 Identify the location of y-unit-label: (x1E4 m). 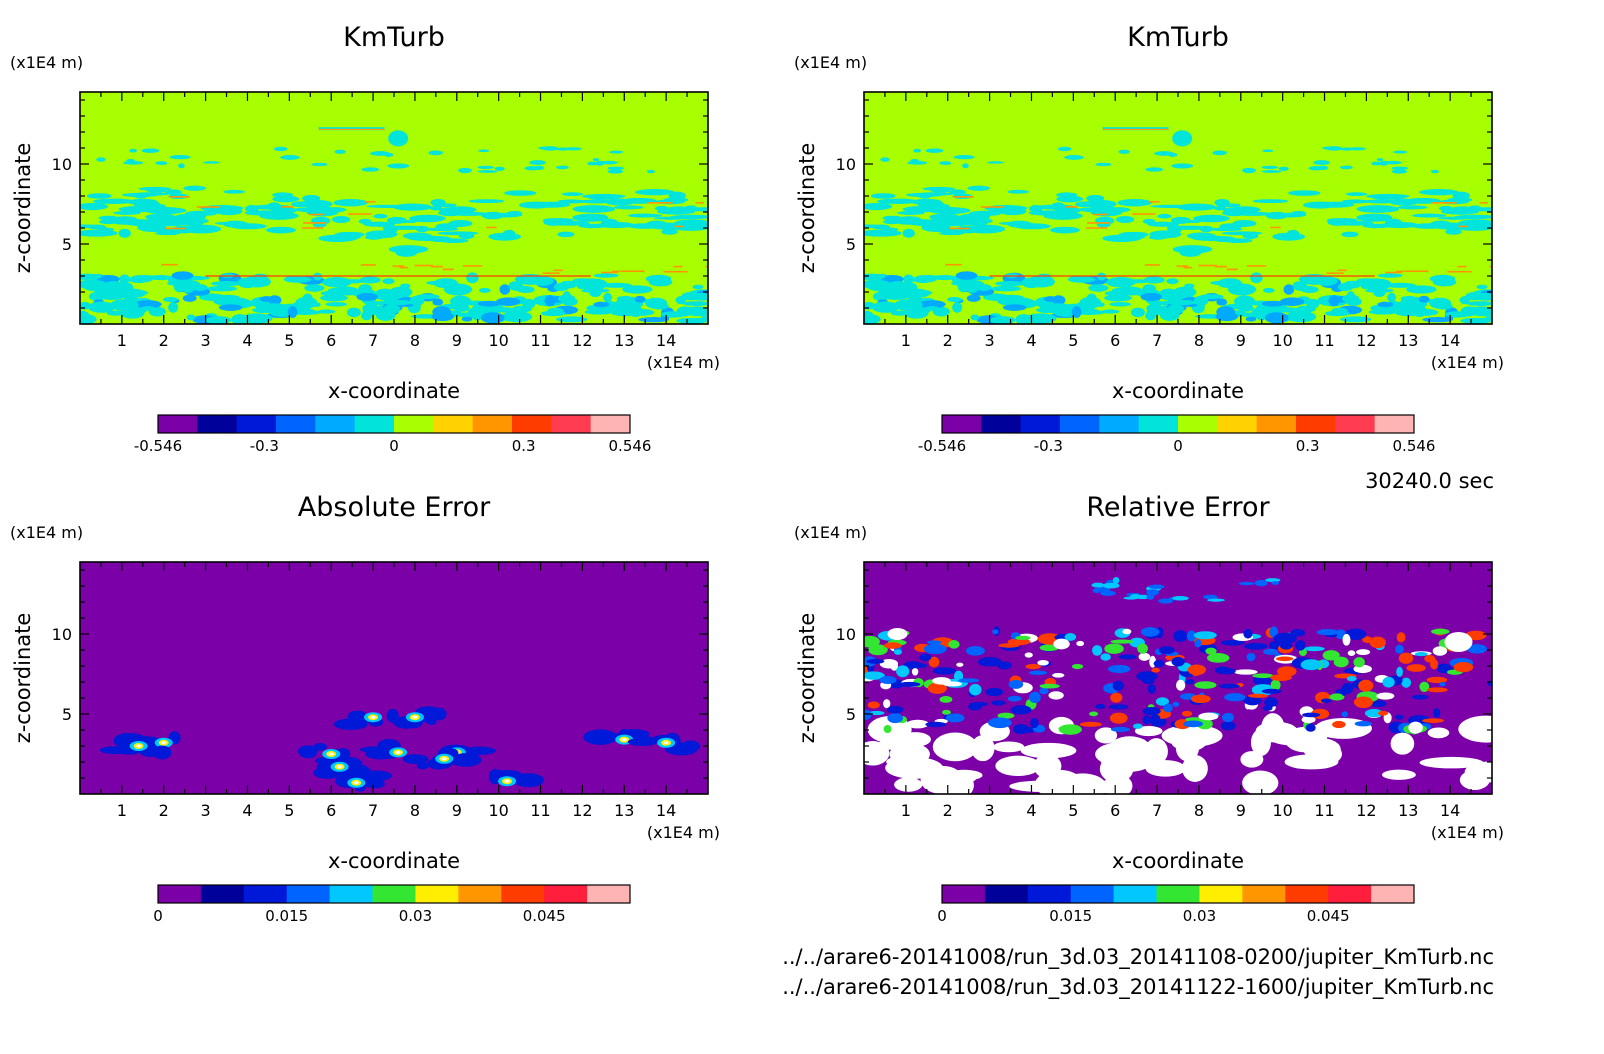
(830, 62).